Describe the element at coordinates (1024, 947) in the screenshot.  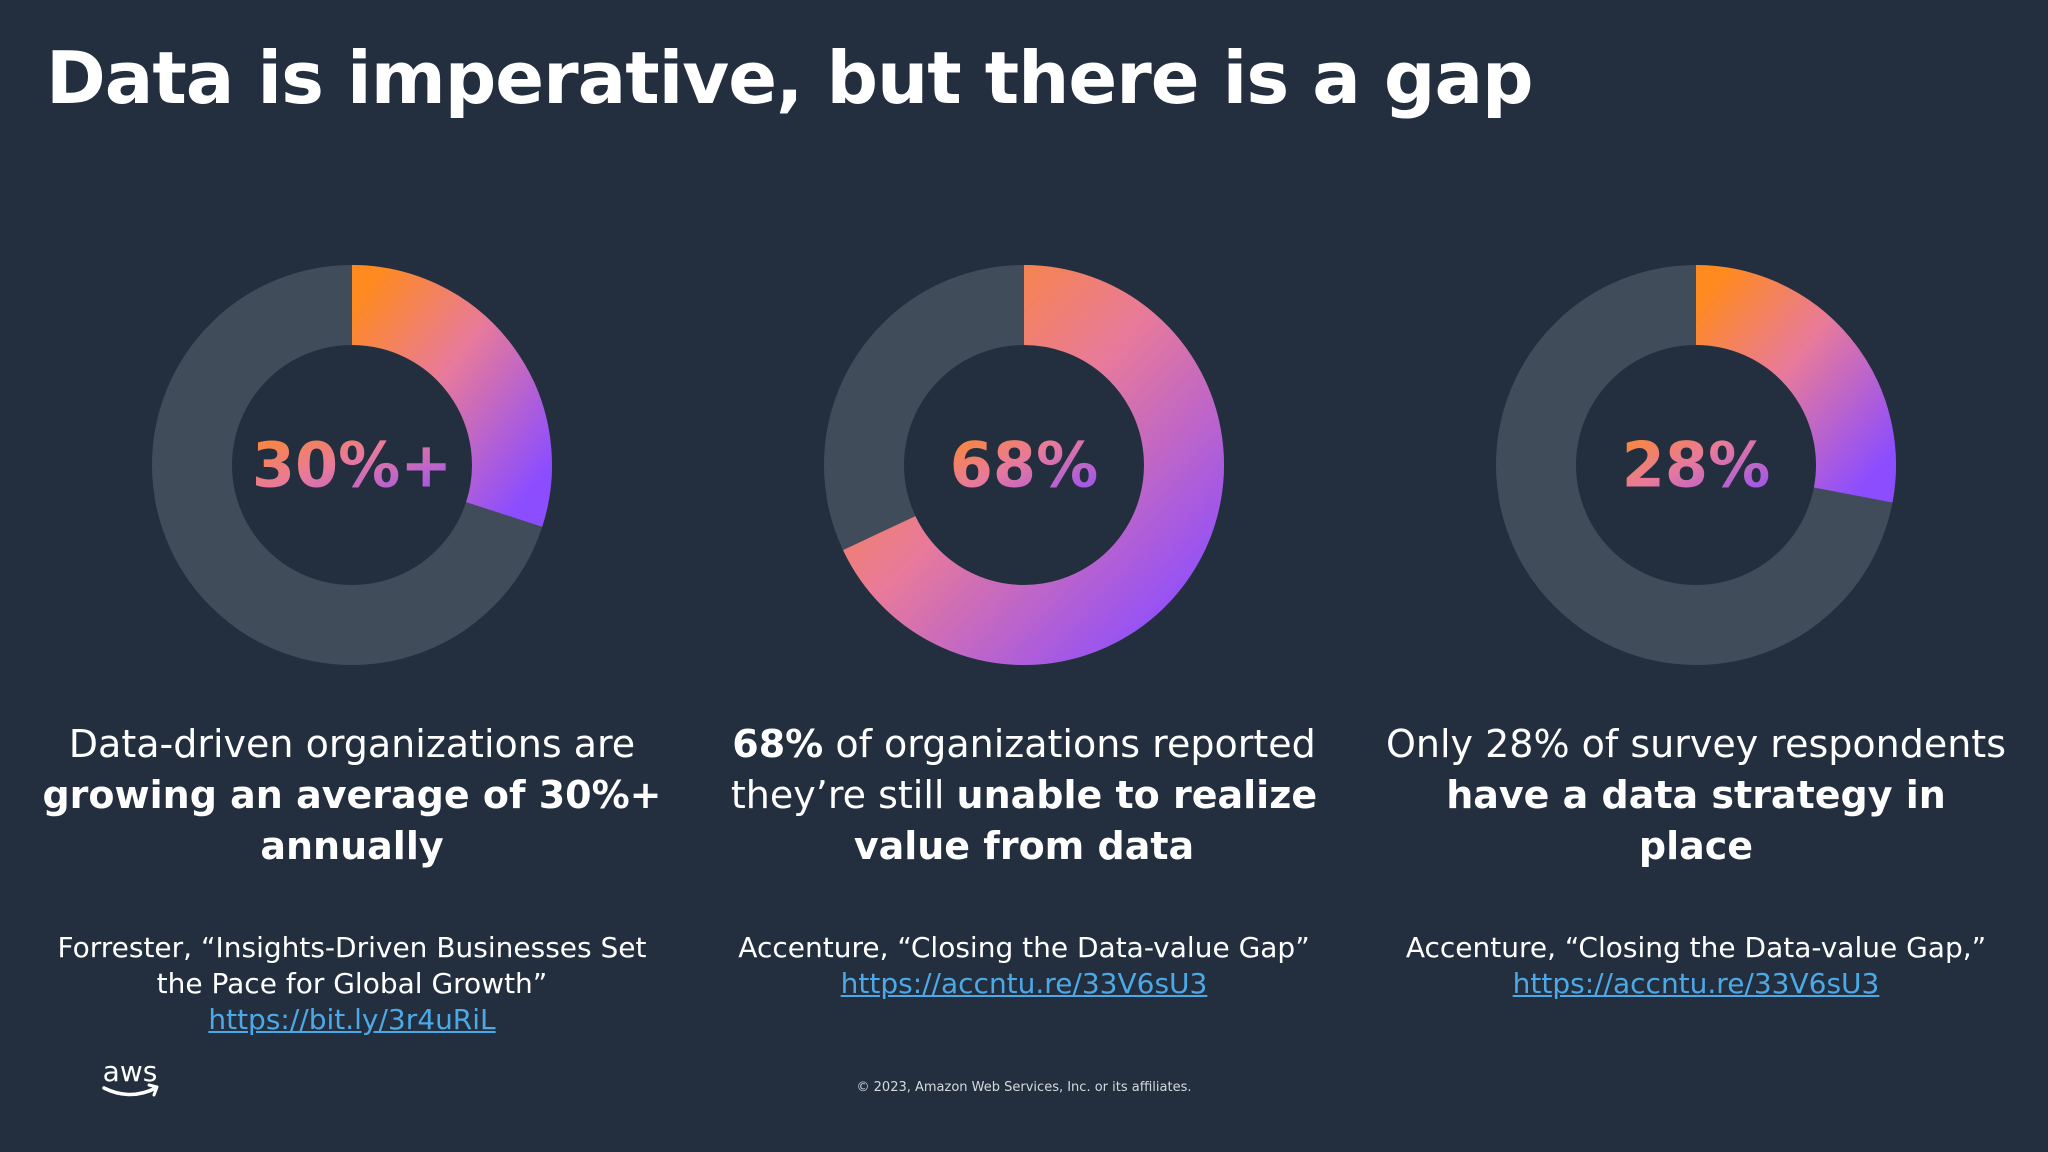
I see `source-text: Accenture, “Closing the Data-value Gap”` at that location.